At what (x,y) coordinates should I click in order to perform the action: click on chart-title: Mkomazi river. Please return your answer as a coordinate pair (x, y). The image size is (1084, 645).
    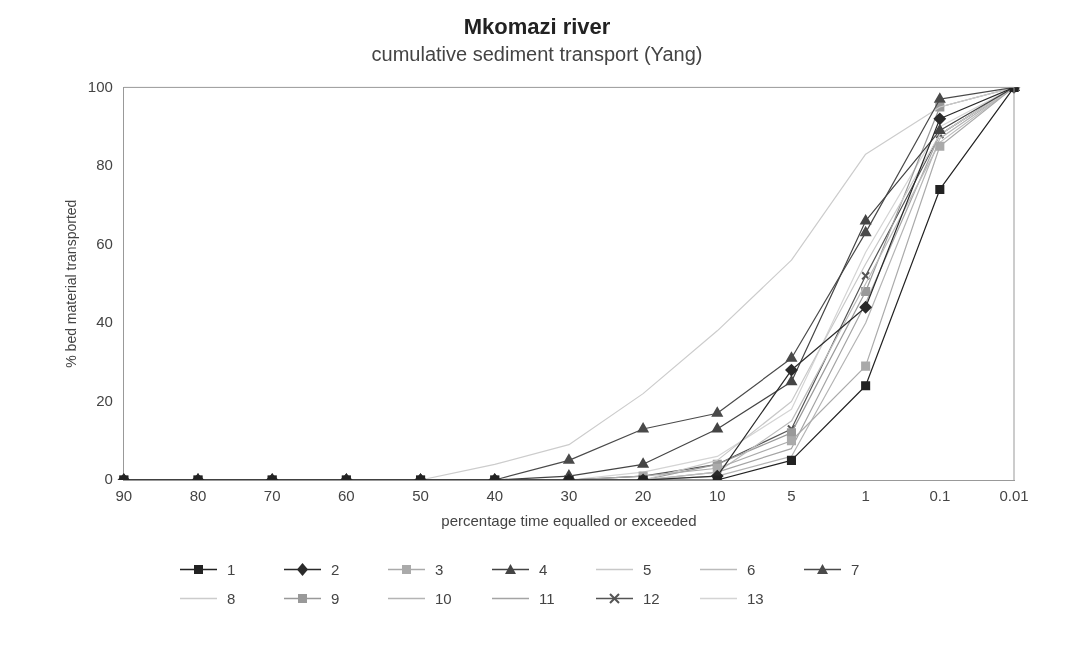
    Looking at the image, I should click on (537, 27).